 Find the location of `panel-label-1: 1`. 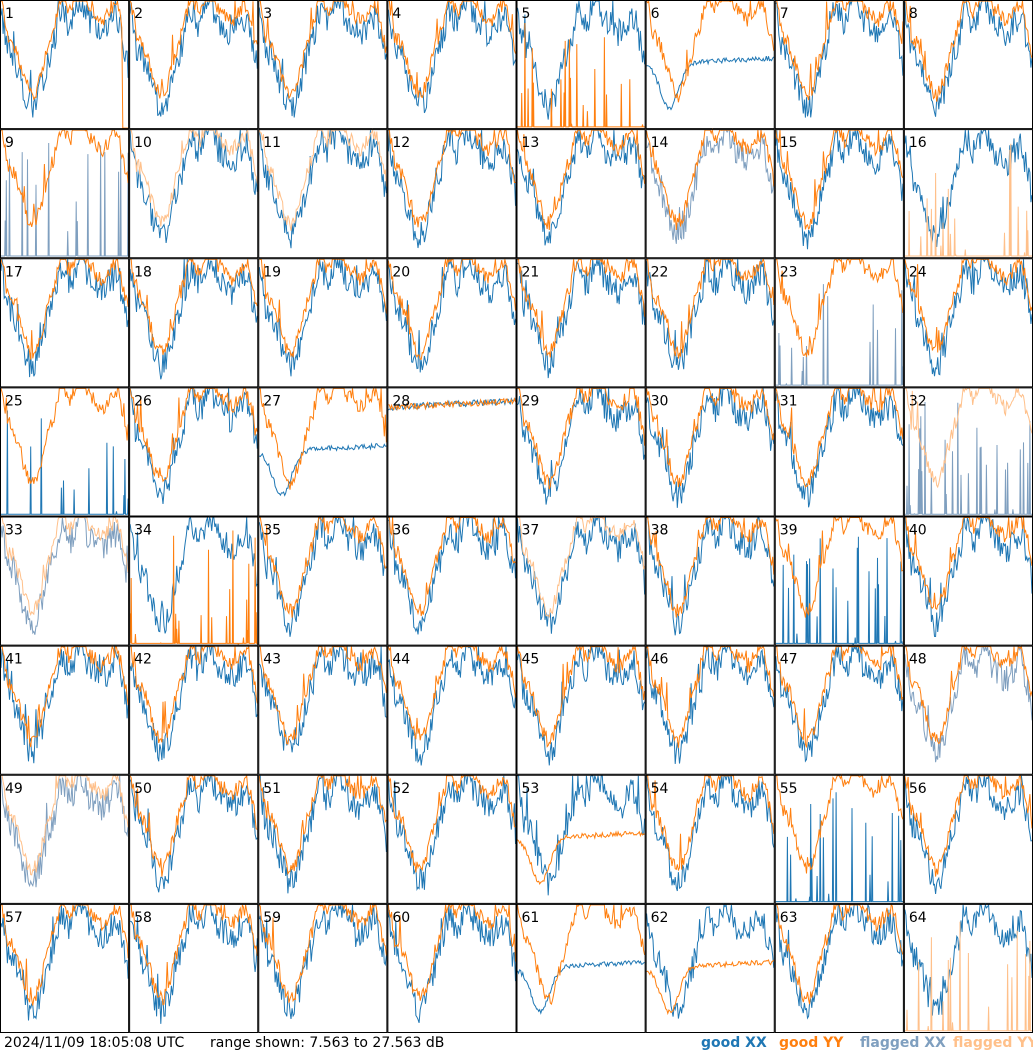

panel-label-1: 1 is located at coordinates (9, 14).